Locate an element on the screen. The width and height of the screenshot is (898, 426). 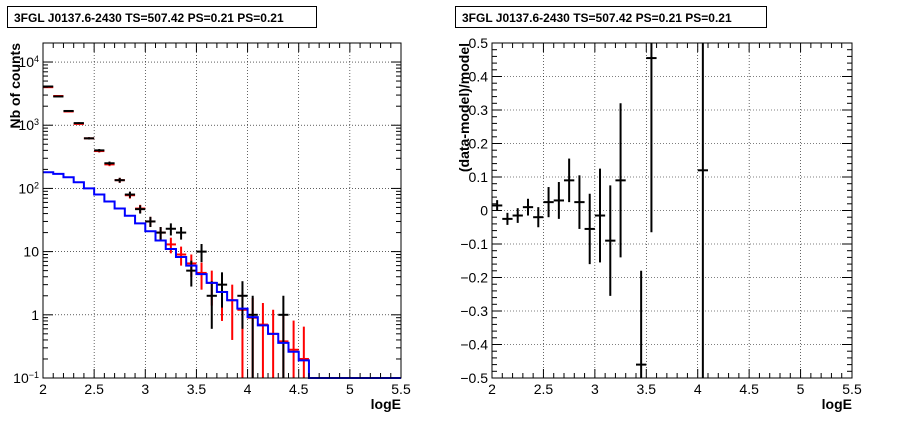
counts-y-axis-label: Nb of counts is located at coordinates (15, 86).